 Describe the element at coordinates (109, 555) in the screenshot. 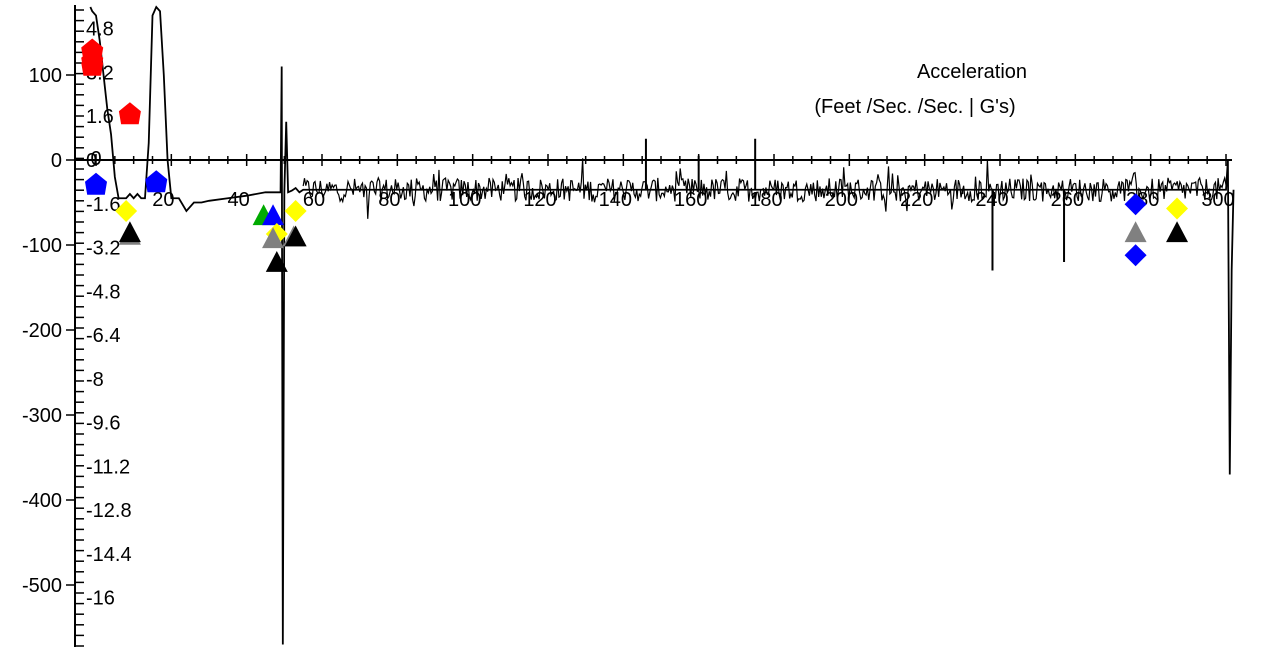

I see `g-tick-label: -14.4` at that location.